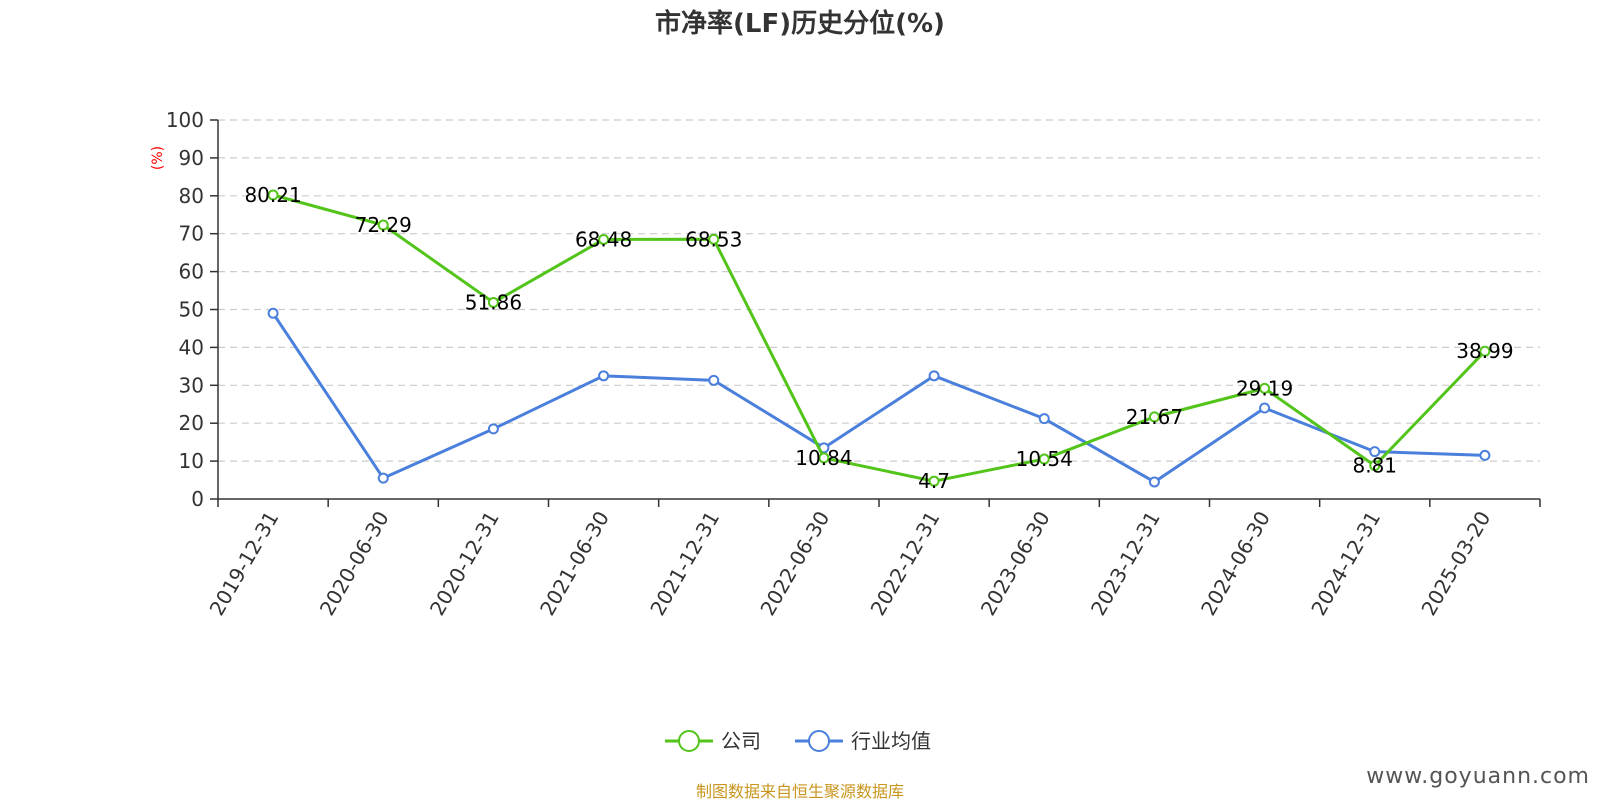 The width and height of the screenshot is (1600, 800). I want to click on data-label: 80.21, so click(272, 195).